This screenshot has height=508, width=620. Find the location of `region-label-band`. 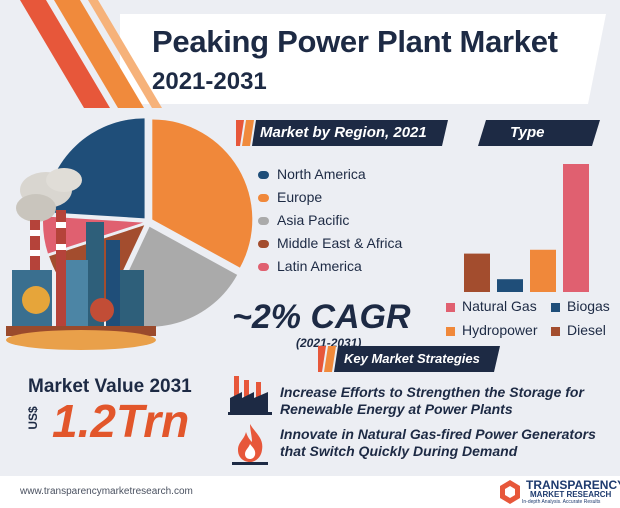

region-label-band is located at coordinates (342, 133).